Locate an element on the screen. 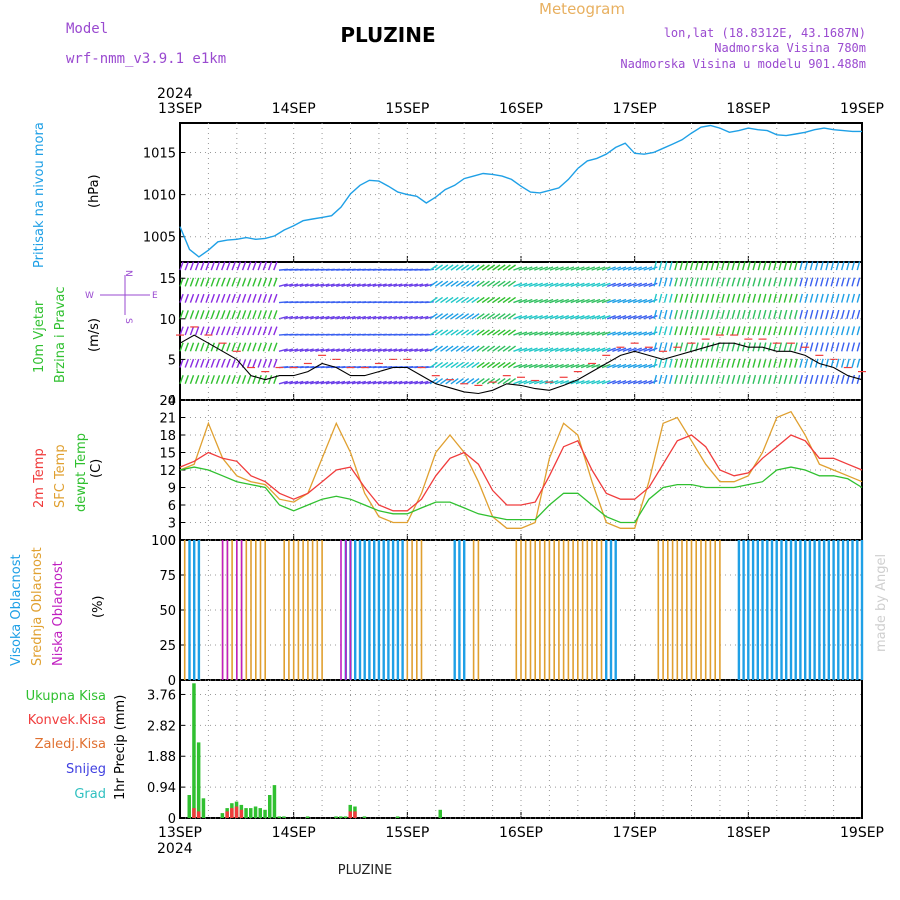 The image size is (900, 900). altitude-text: Nadmorska Visina 780m is located at coordinates (790, 48).